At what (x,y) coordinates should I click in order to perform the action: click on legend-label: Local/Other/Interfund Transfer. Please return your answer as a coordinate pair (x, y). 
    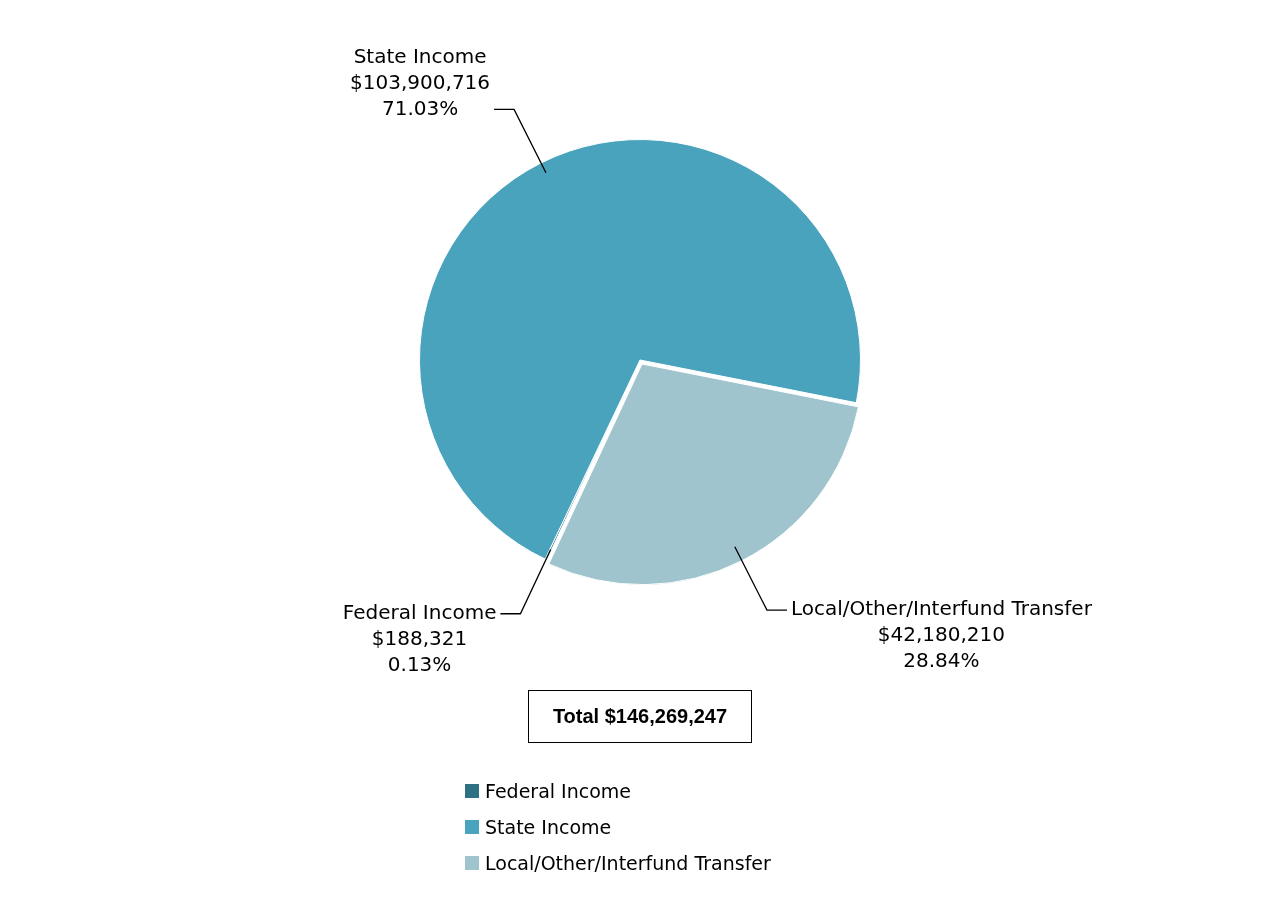
    Looking at the image, I should click on (628, 863).